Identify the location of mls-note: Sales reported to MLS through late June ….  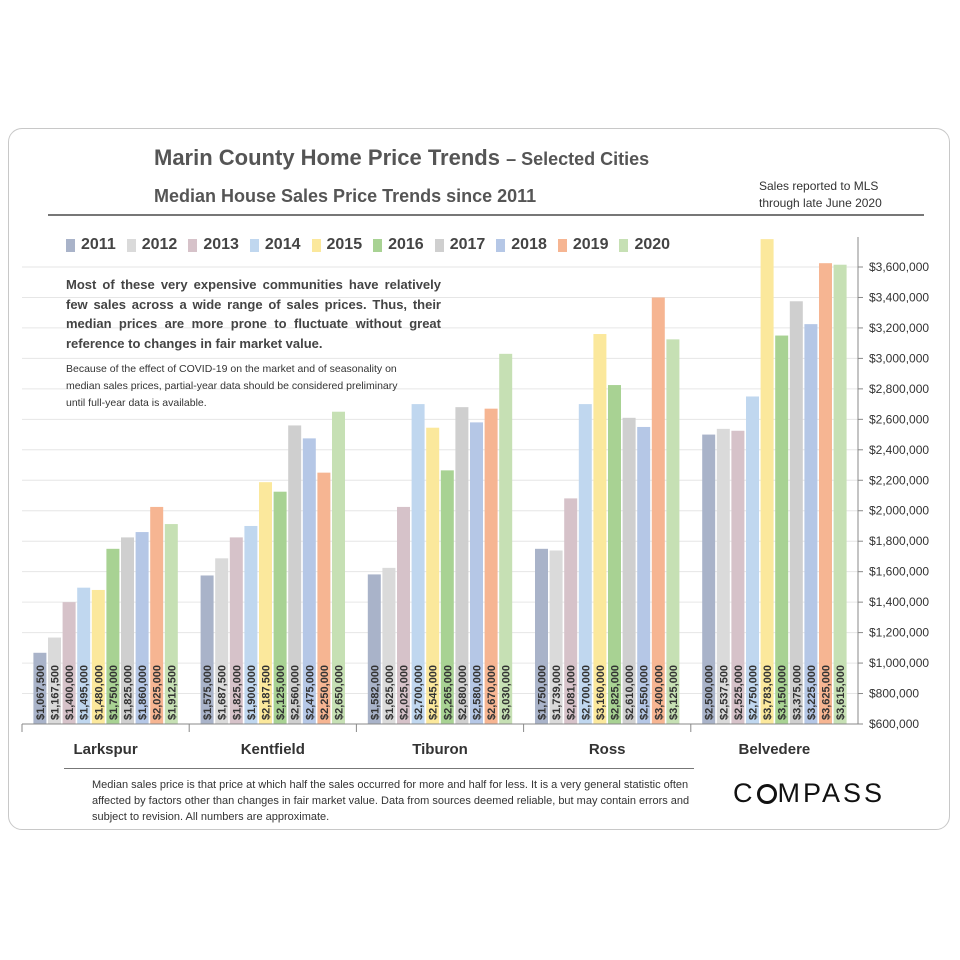
(820, 195).